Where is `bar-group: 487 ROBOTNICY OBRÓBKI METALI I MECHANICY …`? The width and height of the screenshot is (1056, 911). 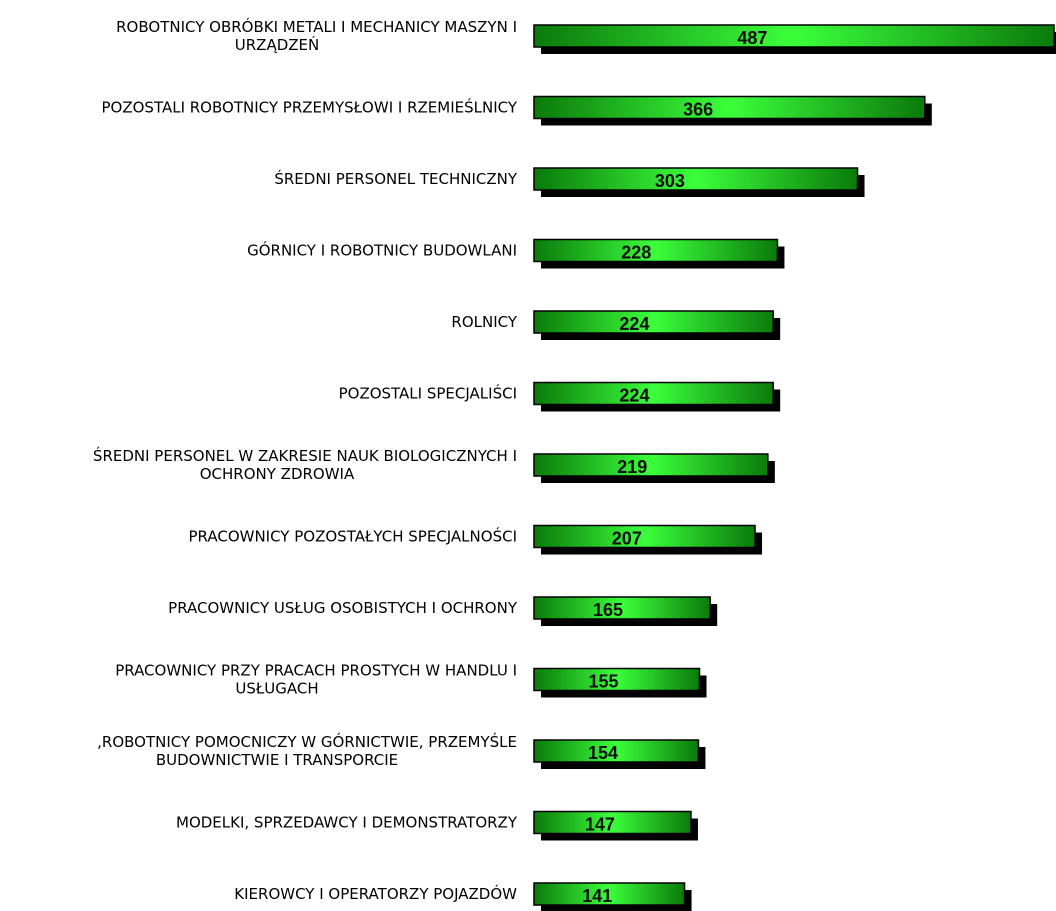
bar-group: 487 ROBOTNICY OBRÓBKI METALI I MECHANICY … is located at coordinates (586, 35).